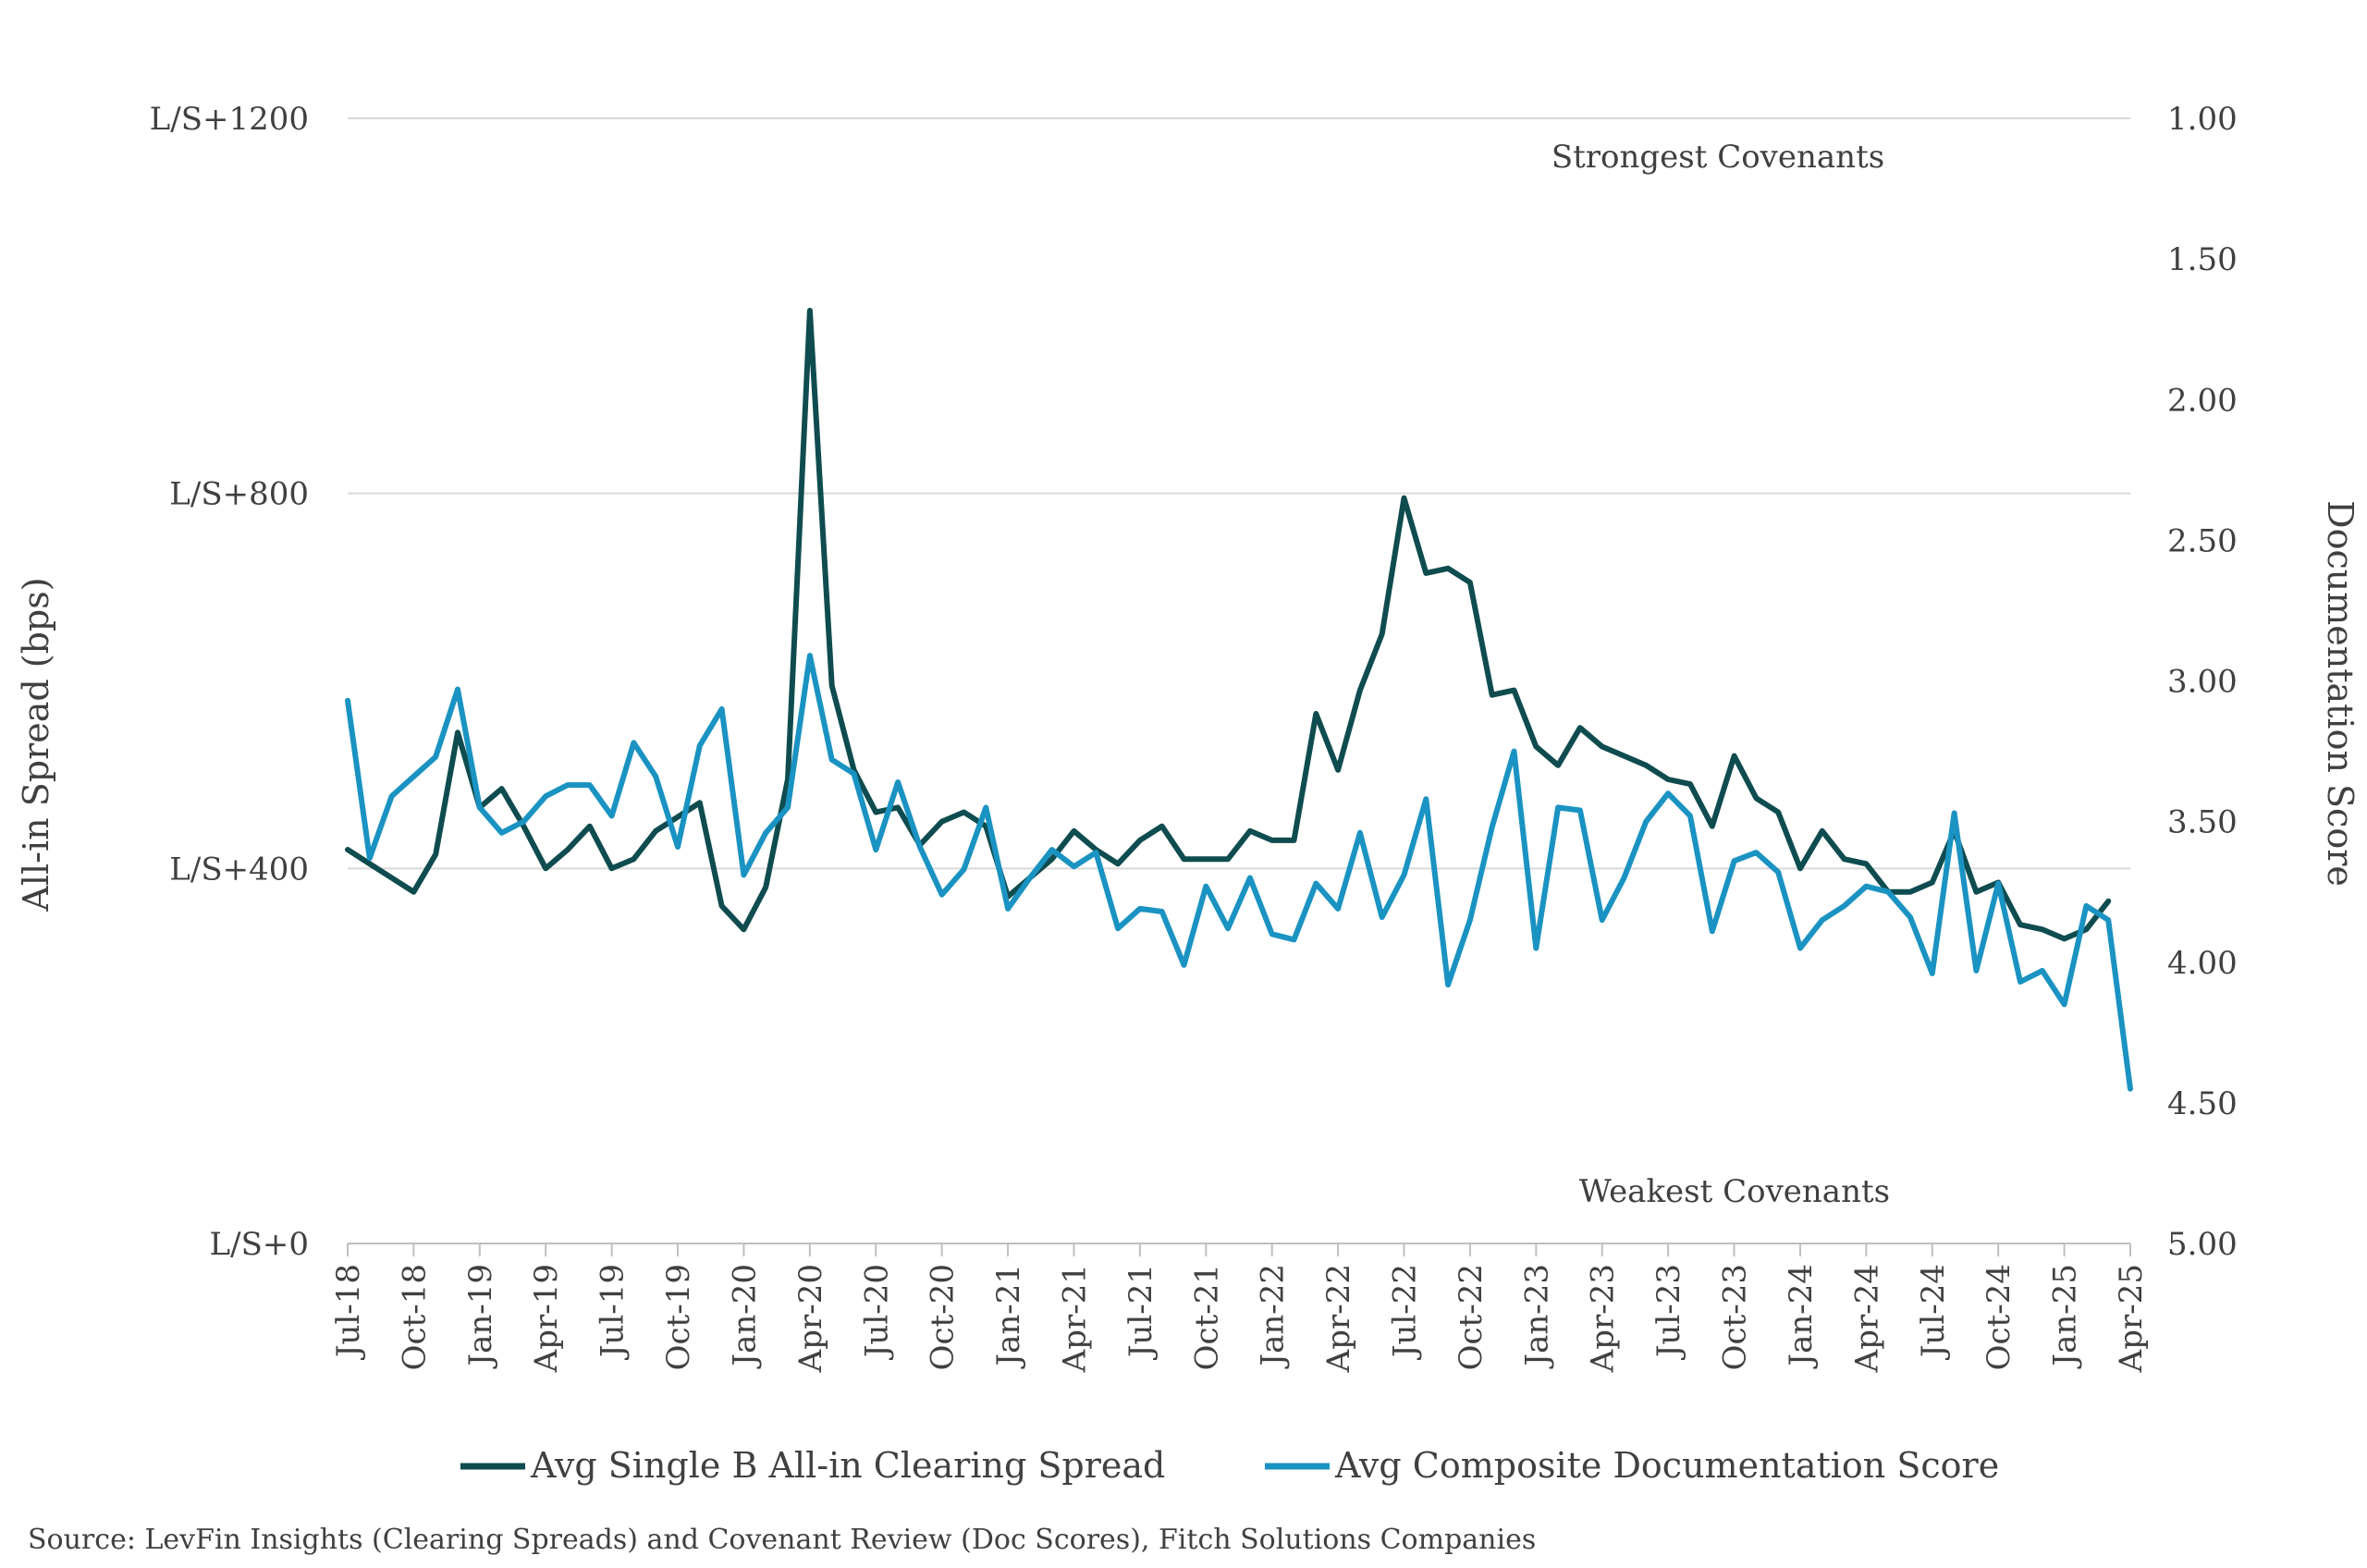  Describe the element at coordinates (239, 495) in the screenshot. I see `left-tick-label: L/S+800` at that location.